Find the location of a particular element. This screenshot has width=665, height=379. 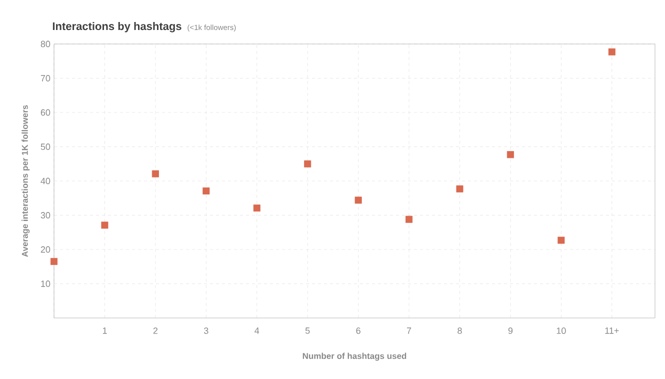

x-tick-label: 9 is located at coordinates (510, 331).